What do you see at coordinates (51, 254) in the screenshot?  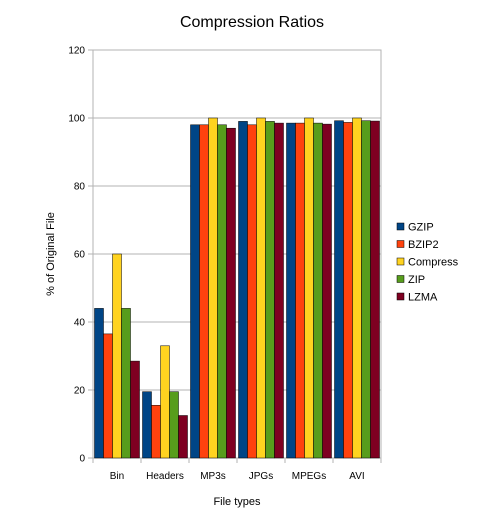 I see `y-axis-label: % of Original File` at bounding box center [51, 254].